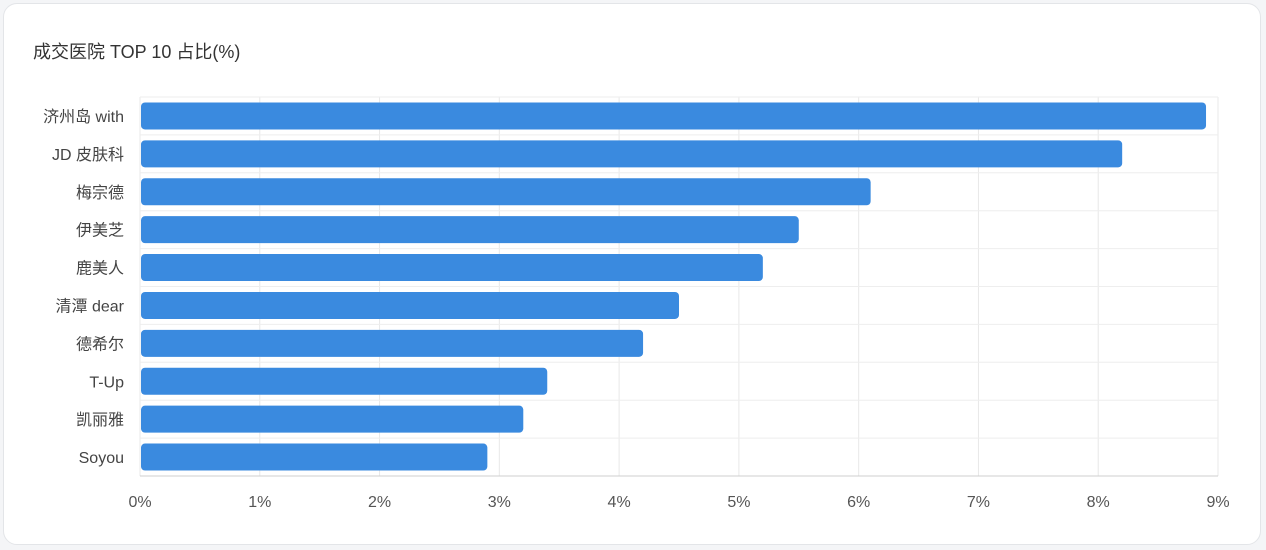  What do you see at coordinates (379, 502) in the screenshot?
I see `x-tick-label: 2%` at bounding box center [379, 502].